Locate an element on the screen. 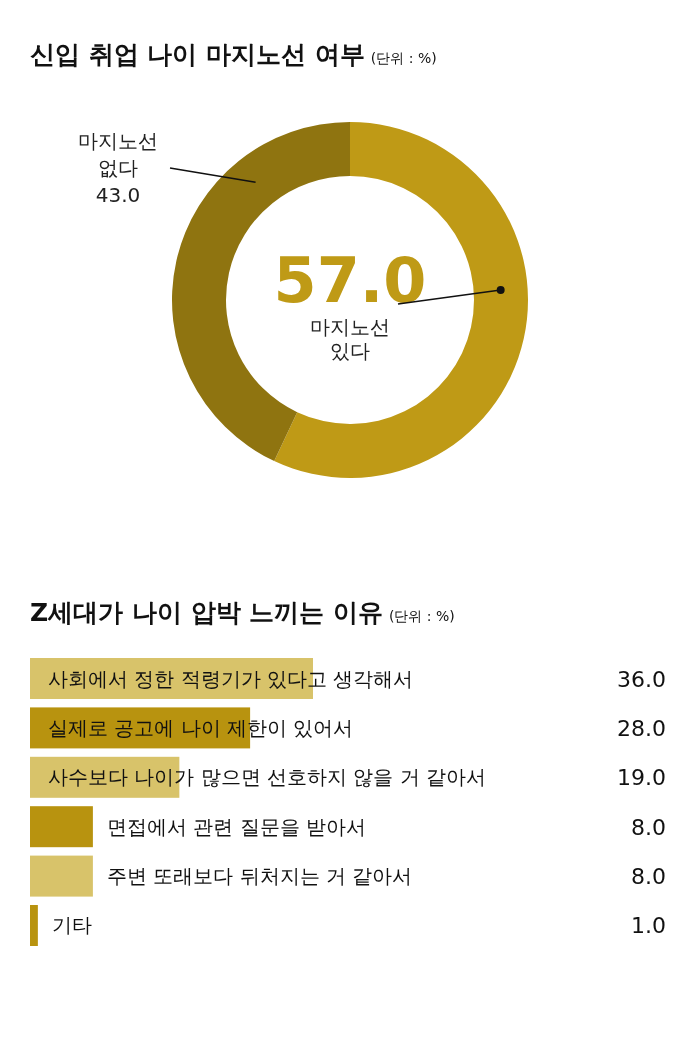 The image size is (700, 1042). y-tick-label: 기타 is located at coordinates (71, 925).